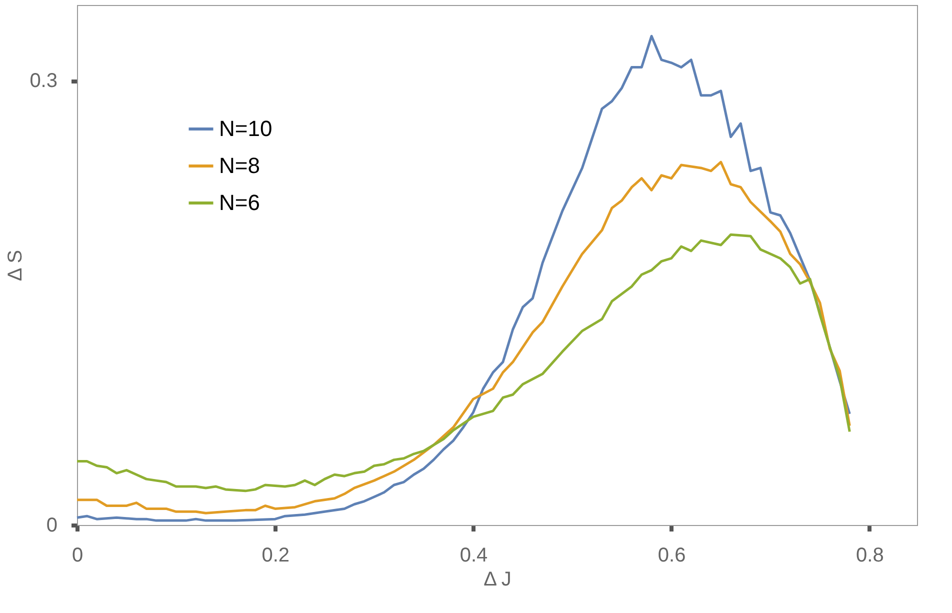  I want to click on legend-label: N=8, so click(239, 165).